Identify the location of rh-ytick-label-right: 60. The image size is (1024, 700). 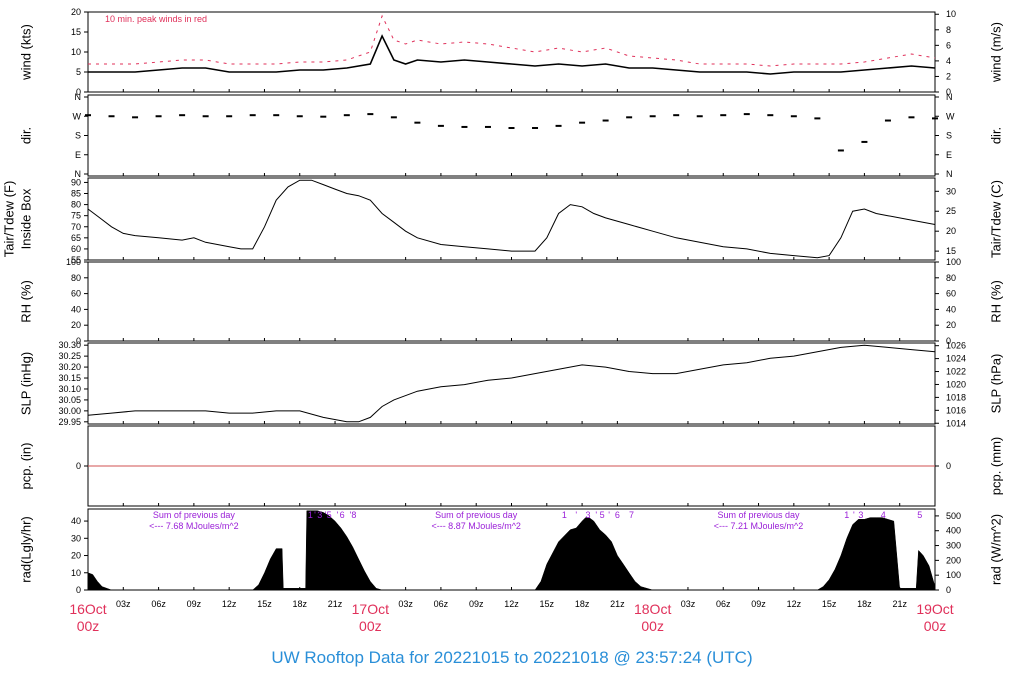
(951, 294).